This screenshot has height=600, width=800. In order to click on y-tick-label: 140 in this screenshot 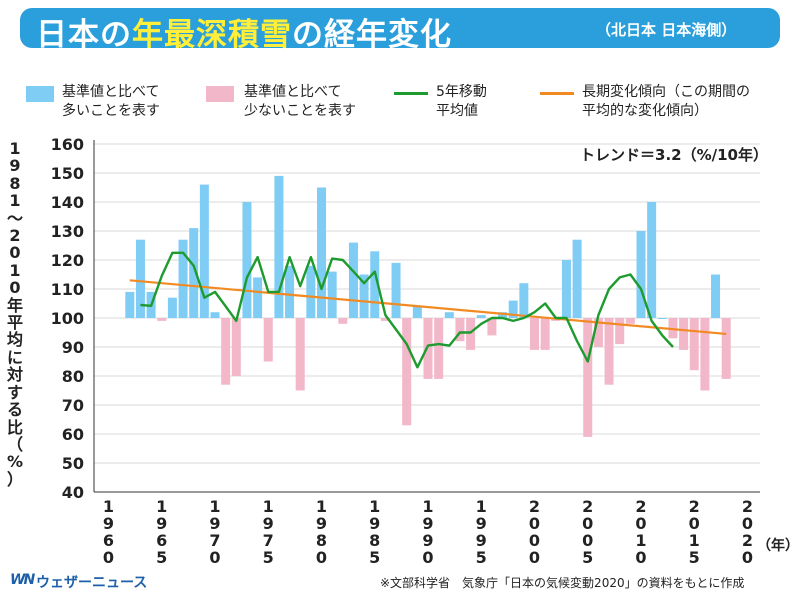, I will do `click(67, 202)`.